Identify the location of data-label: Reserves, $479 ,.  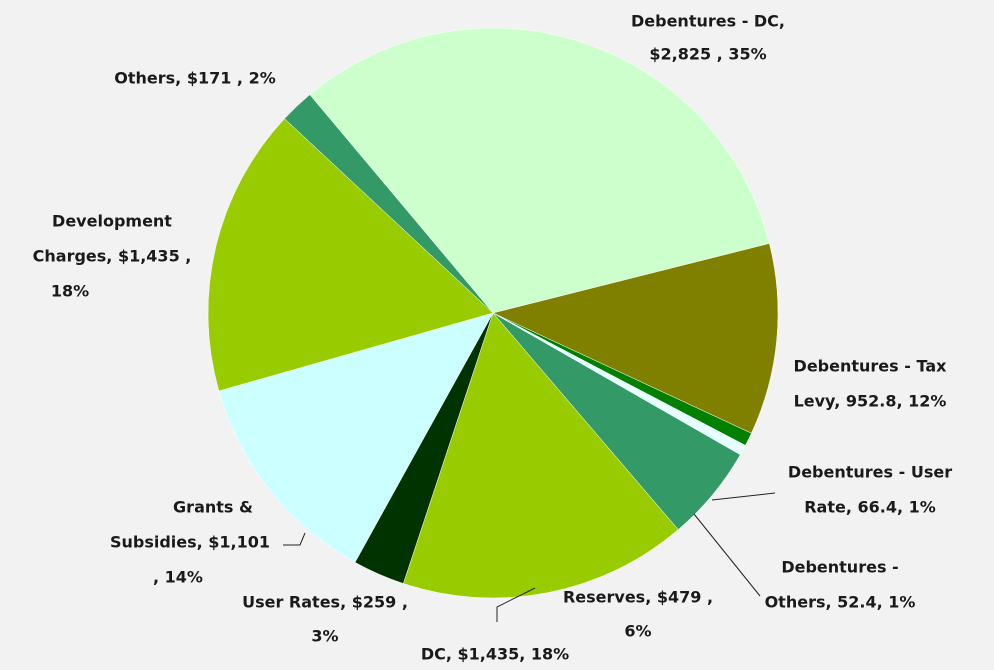
(638, 597).